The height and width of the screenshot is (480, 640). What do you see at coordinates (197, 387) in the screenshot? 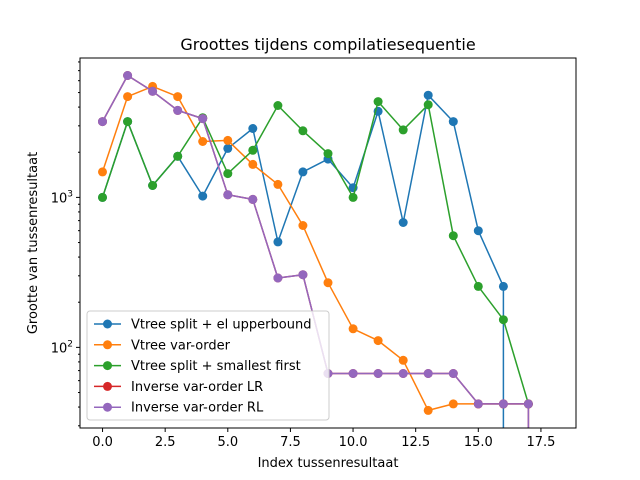
I see `legend-label: Inverse var-order LR` at bounding box center [197, 387].